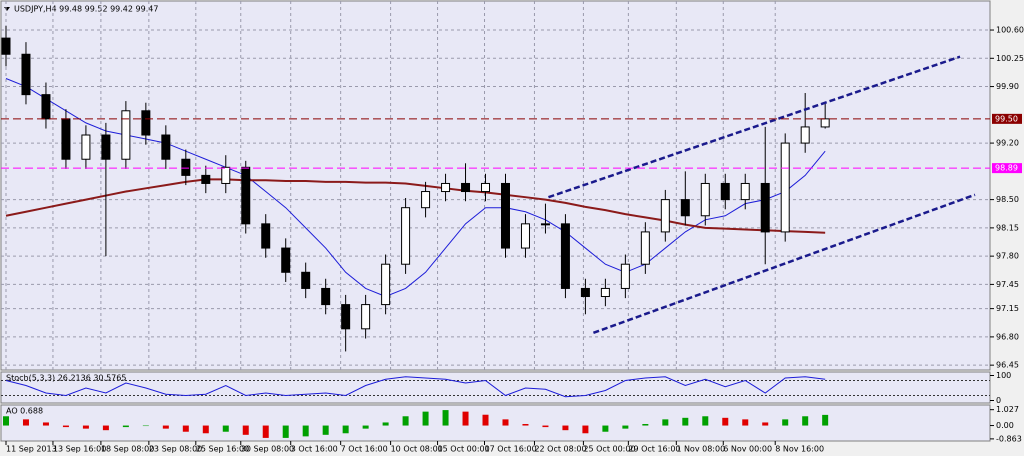 Image resolution: width=1024 pixels, height=456 pixels. What do you see at coordinates (24, 411) in the screenshot?
I see `ao-title: AO 0.688` at bounding box center [24, 411].